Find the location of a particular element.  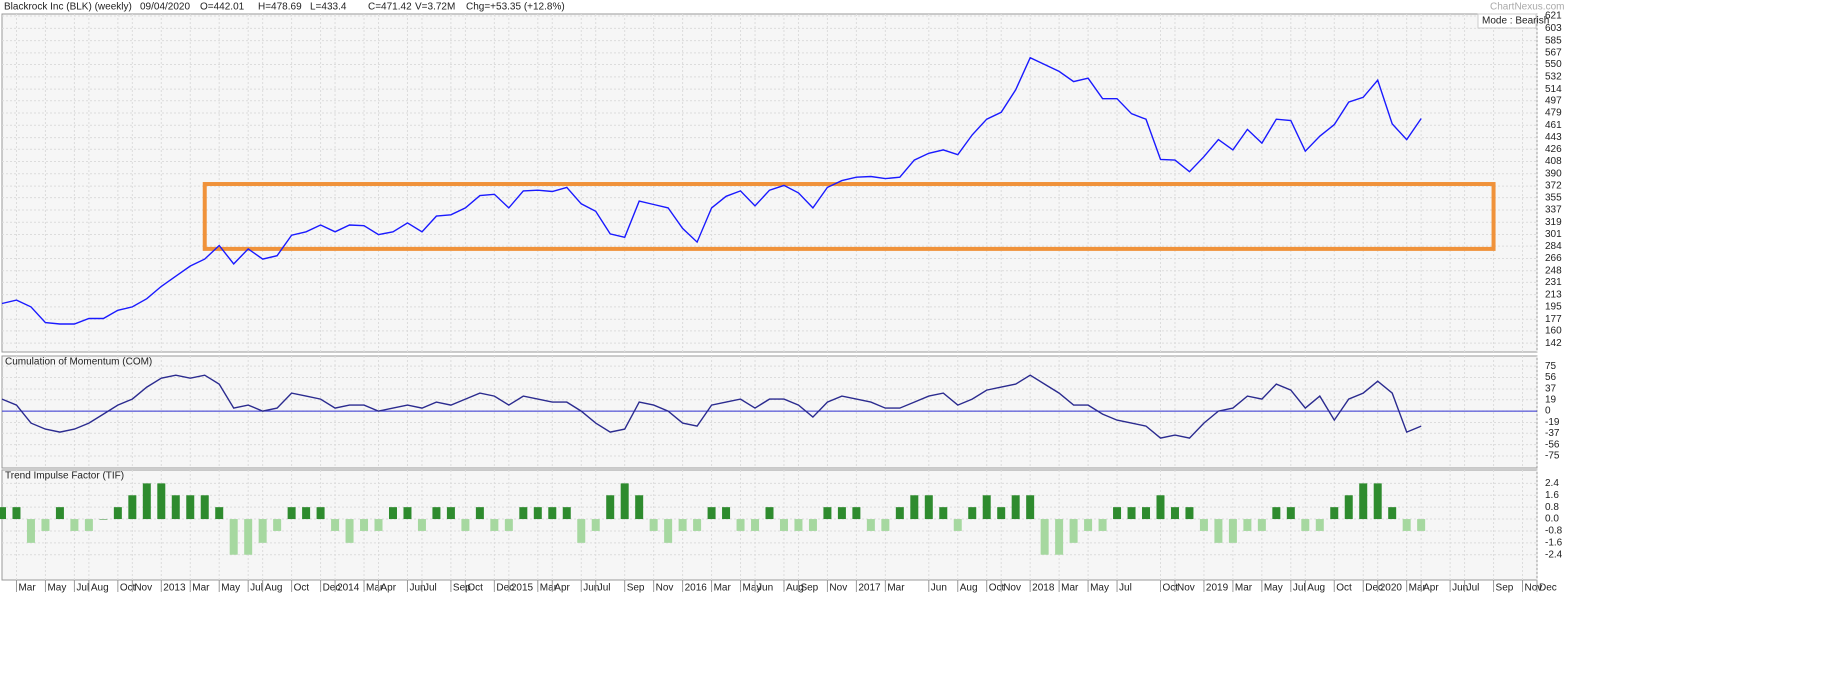

y-tick-label: 461 is located at coordinates (1553, 125).